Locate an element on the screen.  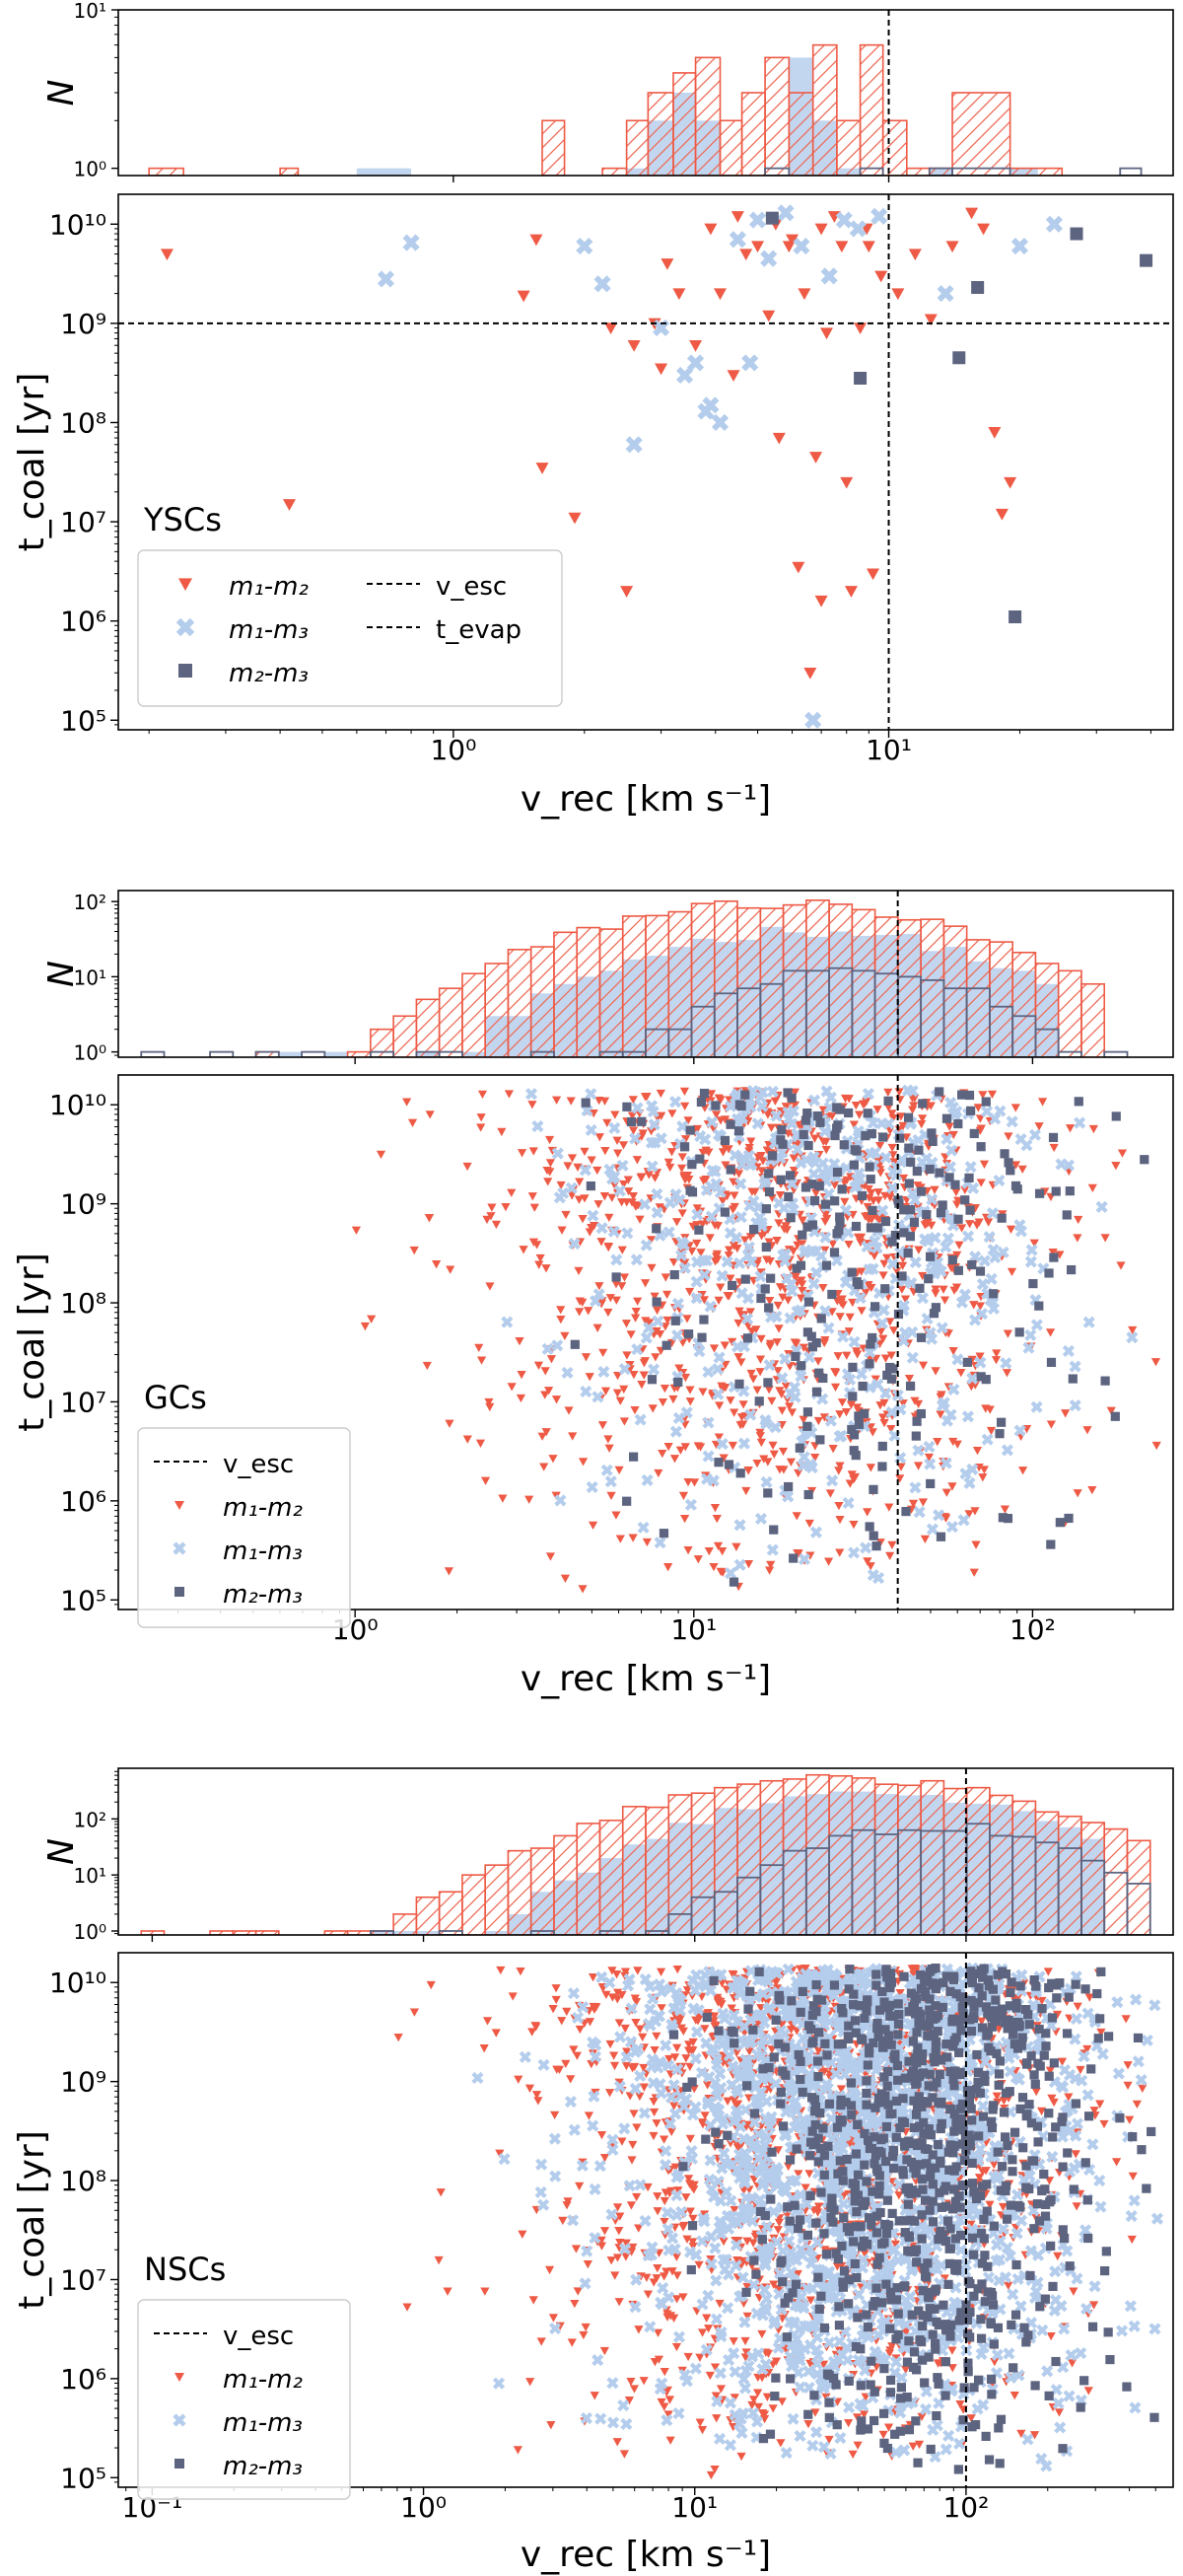
yscs-point-m1-m3 is located at coordinates (584, 246).